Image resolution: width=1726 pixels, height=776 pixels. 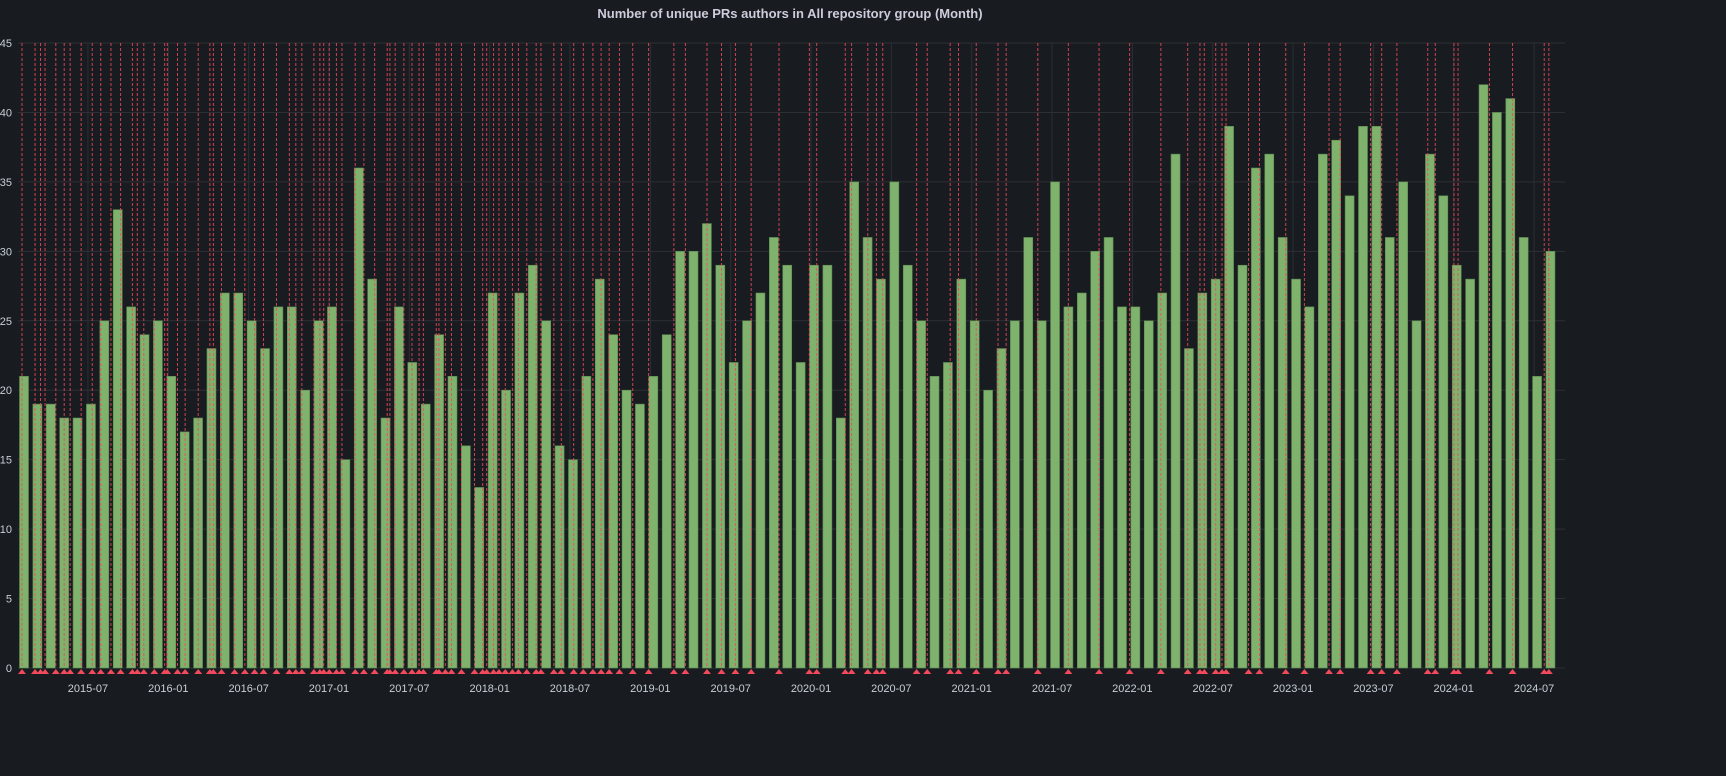 What do you see at coordinates (88, 689) in the screenshot?
I see `x-tick-label: 2015-07` at bounding box center [88, 689].